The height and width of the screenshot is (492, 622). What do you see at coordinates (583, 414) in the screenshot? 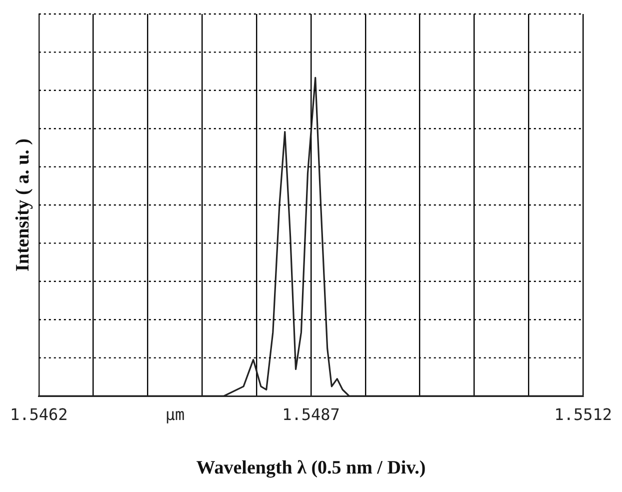
I see `x-tick-label: 1.5512` at bounding box center [583, 414].